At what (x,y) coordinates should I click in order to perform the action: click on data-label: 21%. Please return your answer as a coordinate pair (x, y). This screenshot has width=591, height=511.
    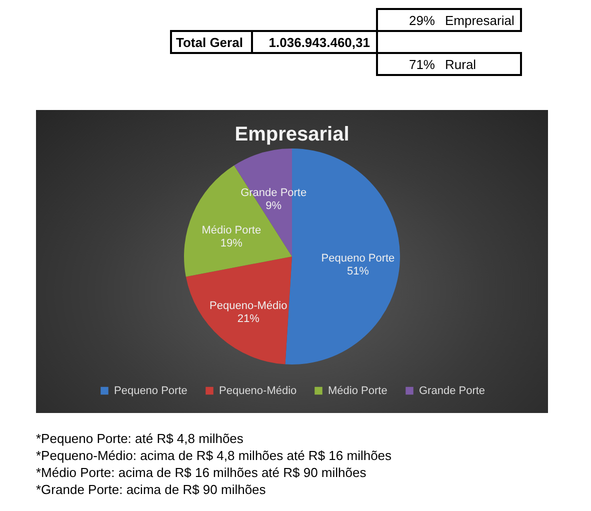
    Looking at the image, I should click on (248, 319).